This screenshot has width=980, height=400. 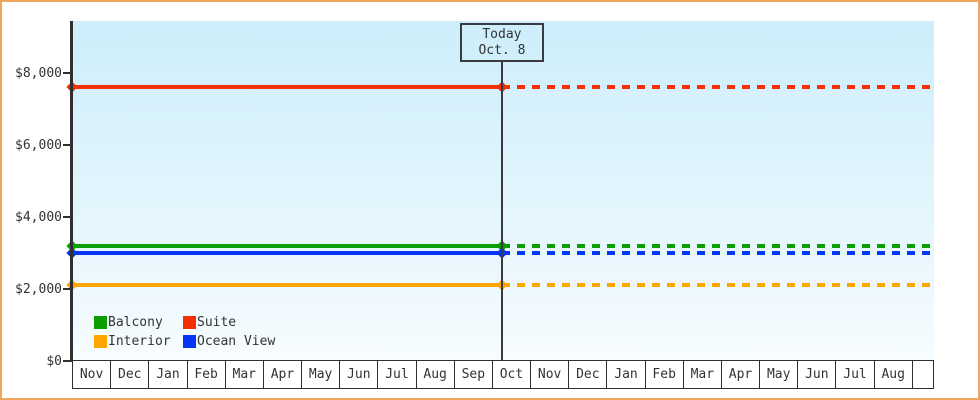 I want to click on y-axis-tick-label: $2,000, so click(x=38, y=289).